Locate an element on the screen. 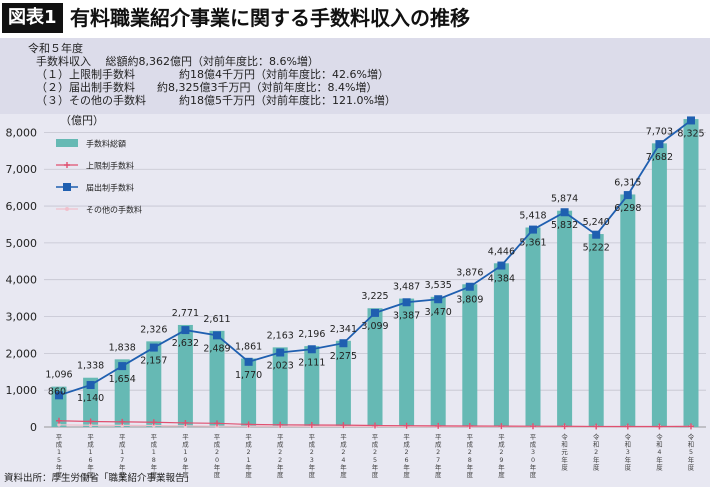 This screenshot has width=710, height=491. y-tick-label: 8,000 is located at coordinates (22, 132).